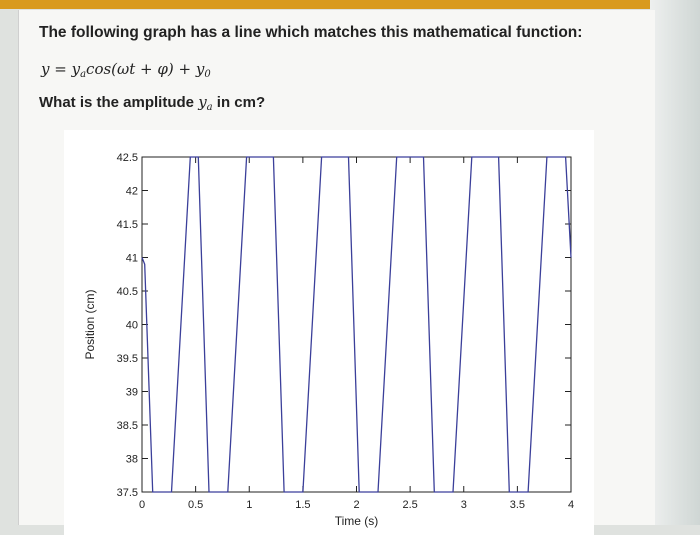 Image resolution: width=700 pixels, height=535 pixels. Describe the element at coordinates (357, 521) in the screenshot. I see `x-axis-label: Time (s)` at that location.